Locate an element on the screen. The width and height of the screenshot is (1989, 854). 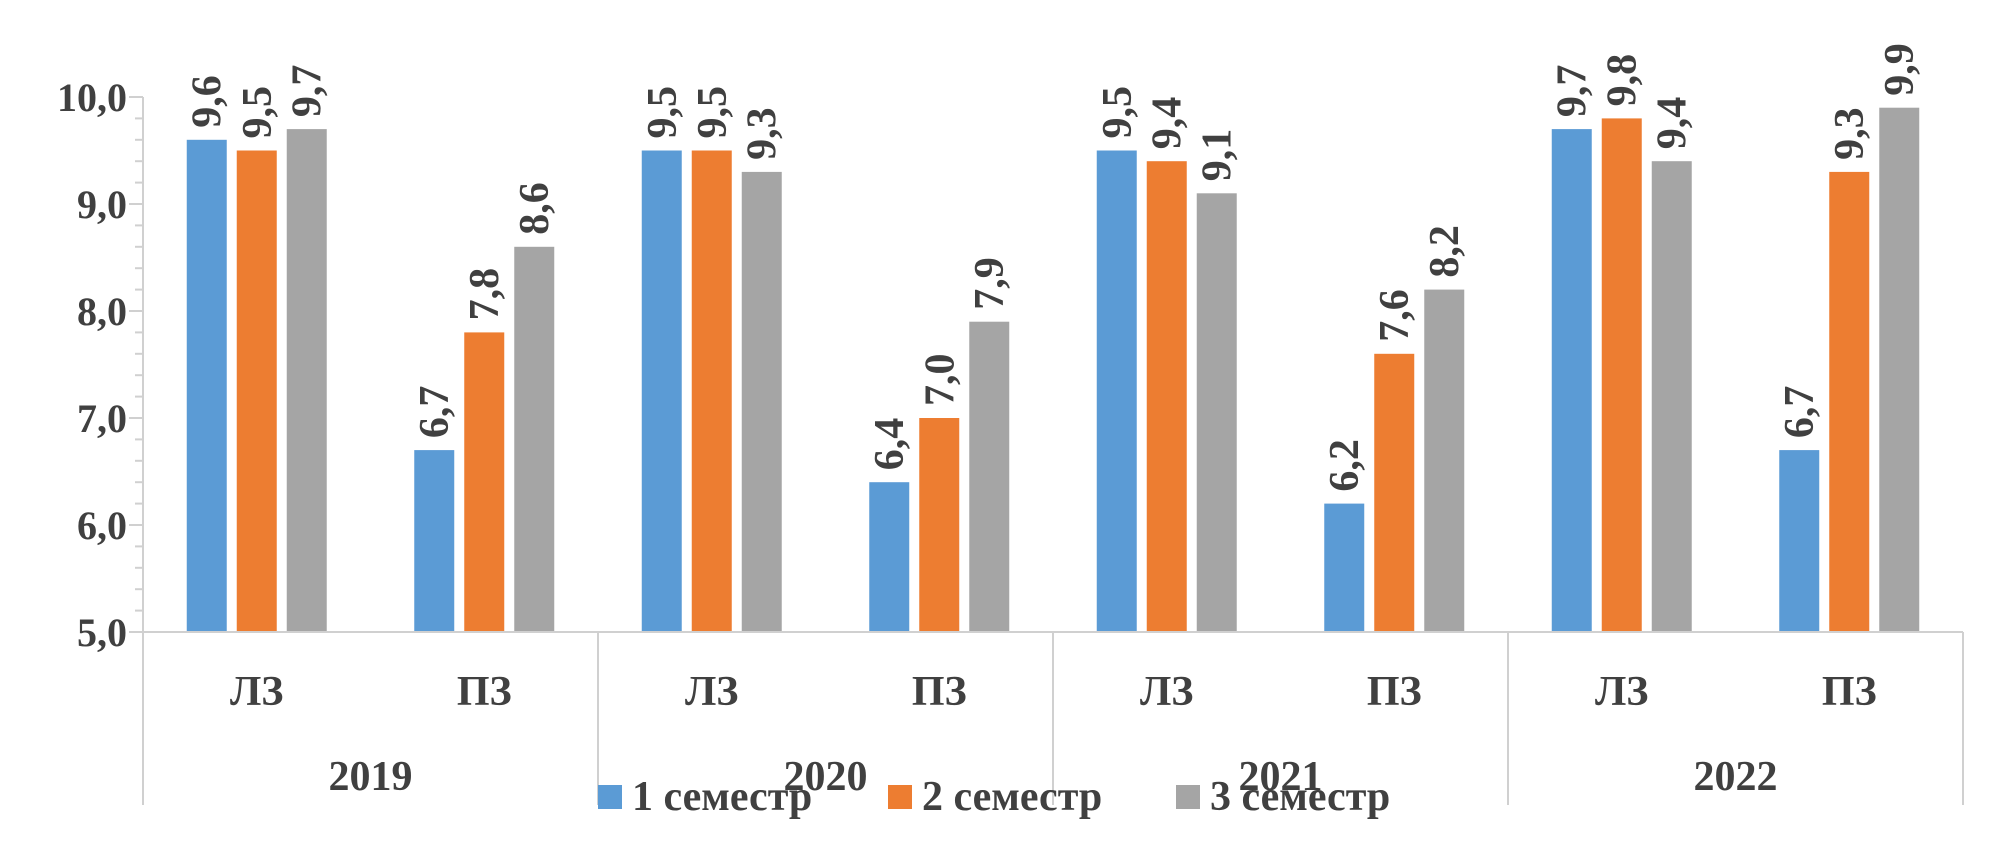
data-label: 7,6 is located at coordinates (1395, 315).